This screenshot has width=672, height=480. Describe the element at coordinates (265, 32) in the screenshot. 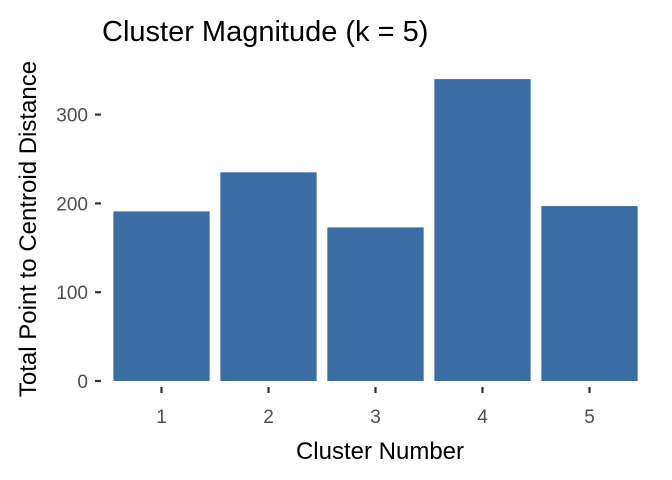

I see `chart-title: Cluster Magnitude (k = 5)` at that location.